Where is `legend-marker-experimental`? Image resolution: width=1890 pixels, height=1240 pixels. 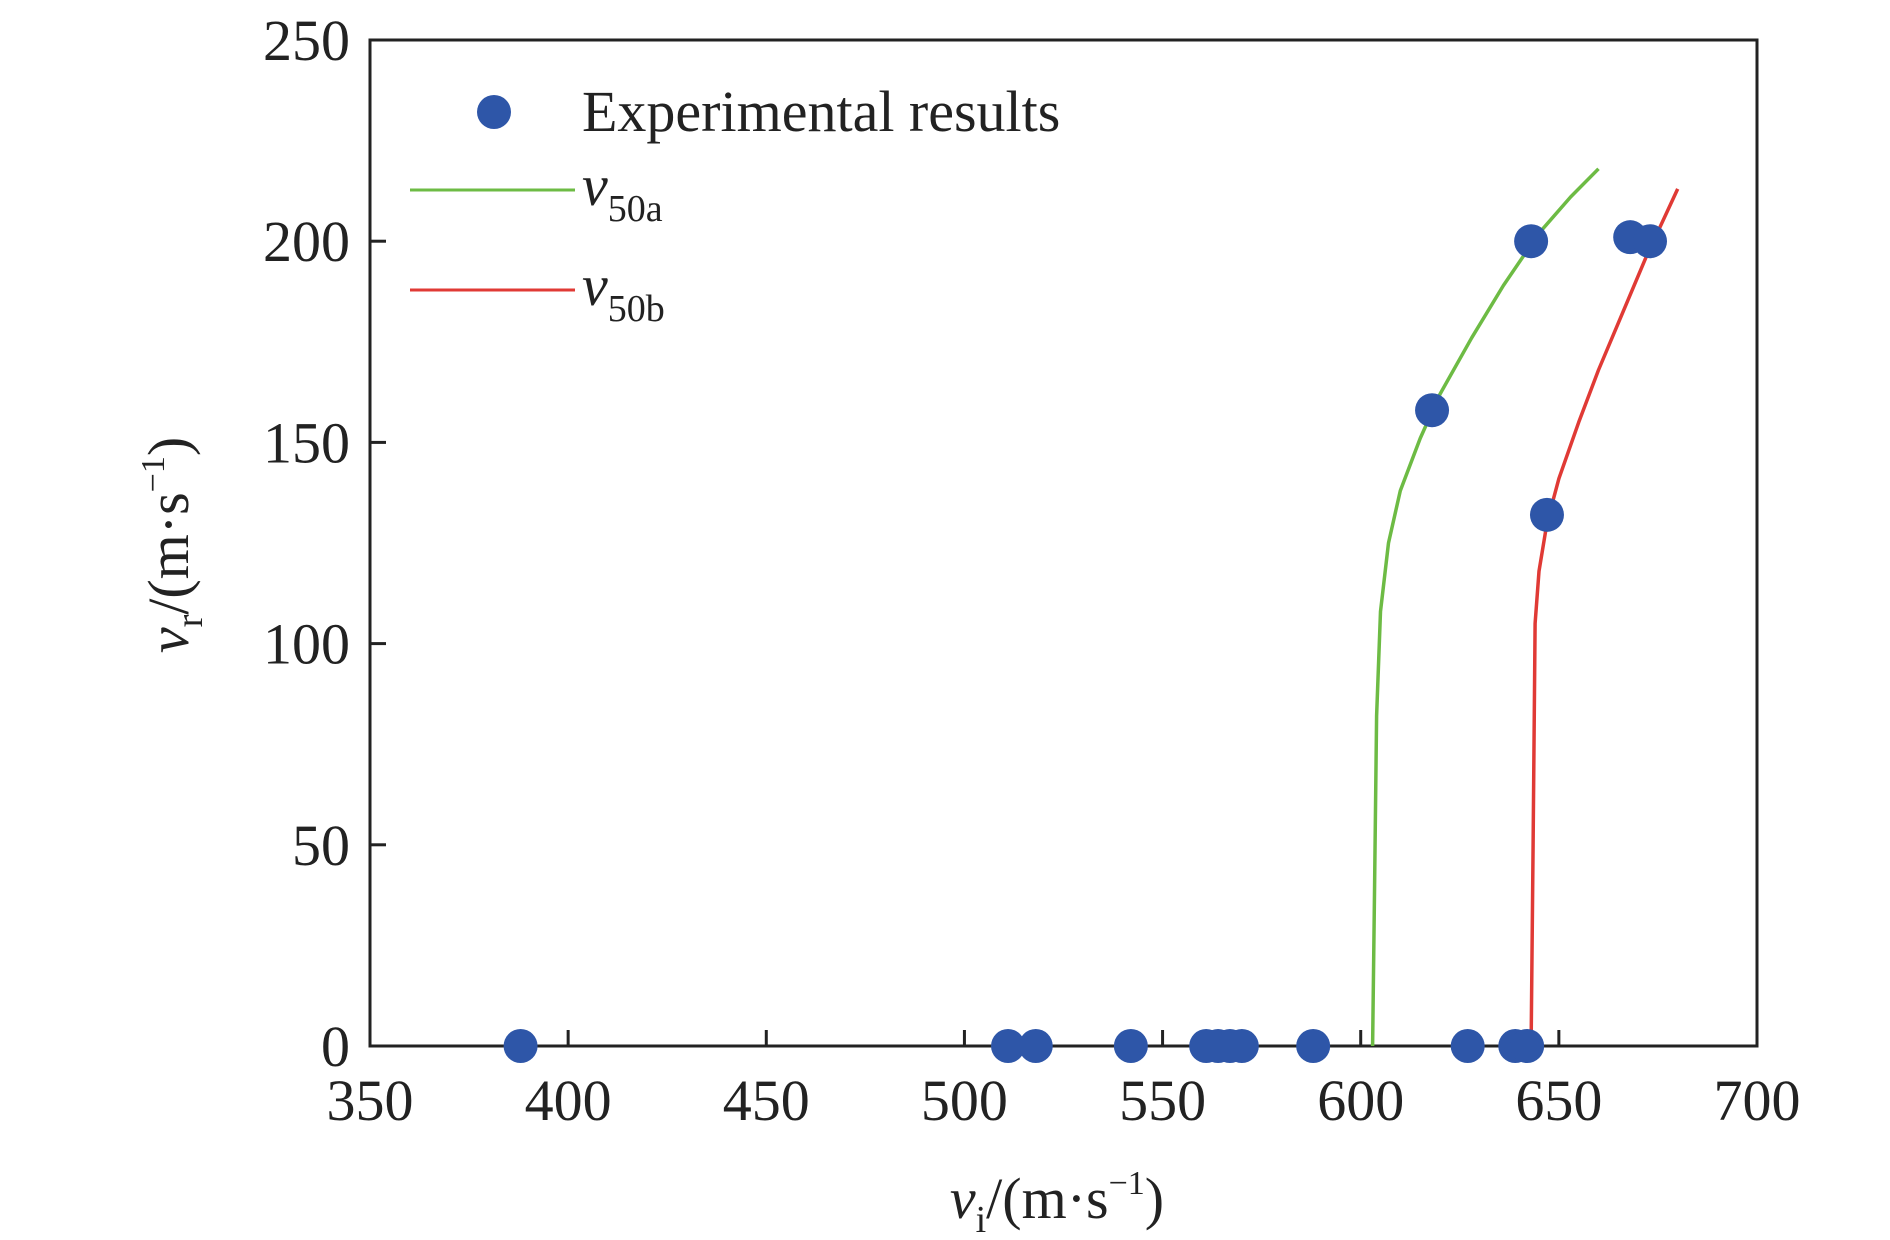
legend-marker-experimental is located at coordinates (494, 112).